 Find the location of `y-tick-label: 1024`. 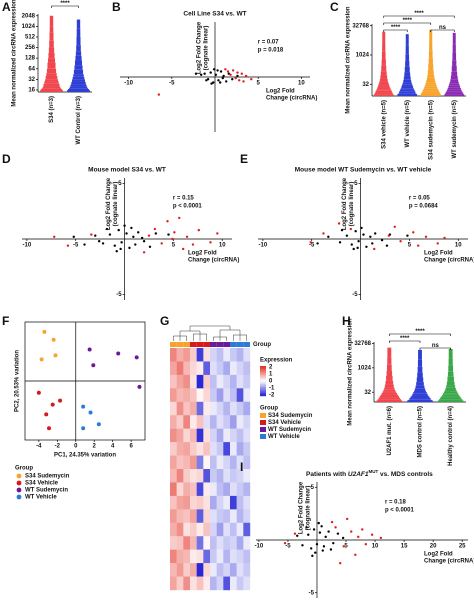

y-tick-label: 1024 is located at coordinates (29, 27).